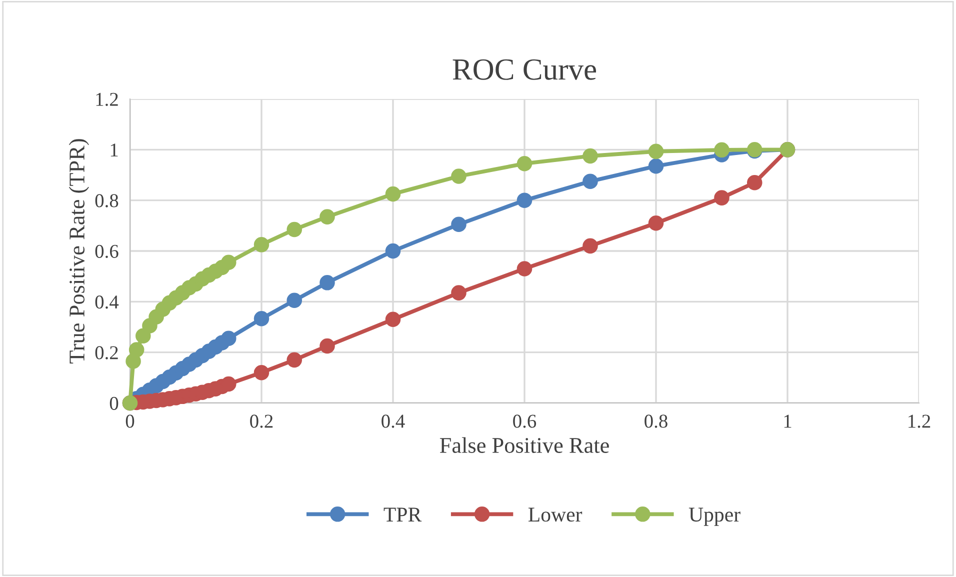  What do you see at coordinates (714, 517) in the screenshot?
I see `legend-label: Upper` at bounding box center [714, 517].